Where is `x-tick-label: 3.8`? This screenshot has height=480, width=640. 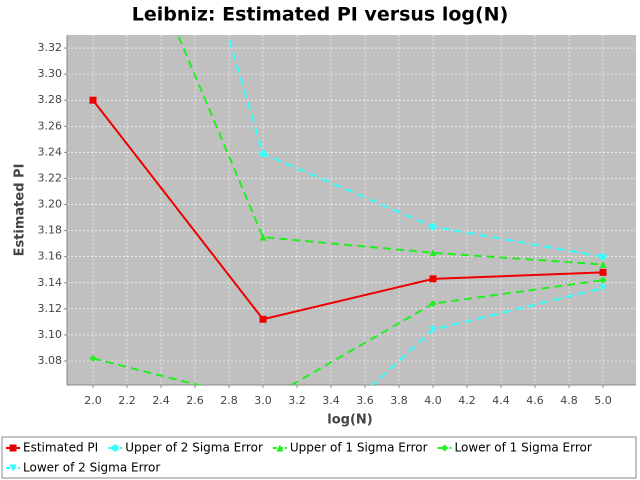
x-tick-label: 3.8 is located at coordinates (399, 400).